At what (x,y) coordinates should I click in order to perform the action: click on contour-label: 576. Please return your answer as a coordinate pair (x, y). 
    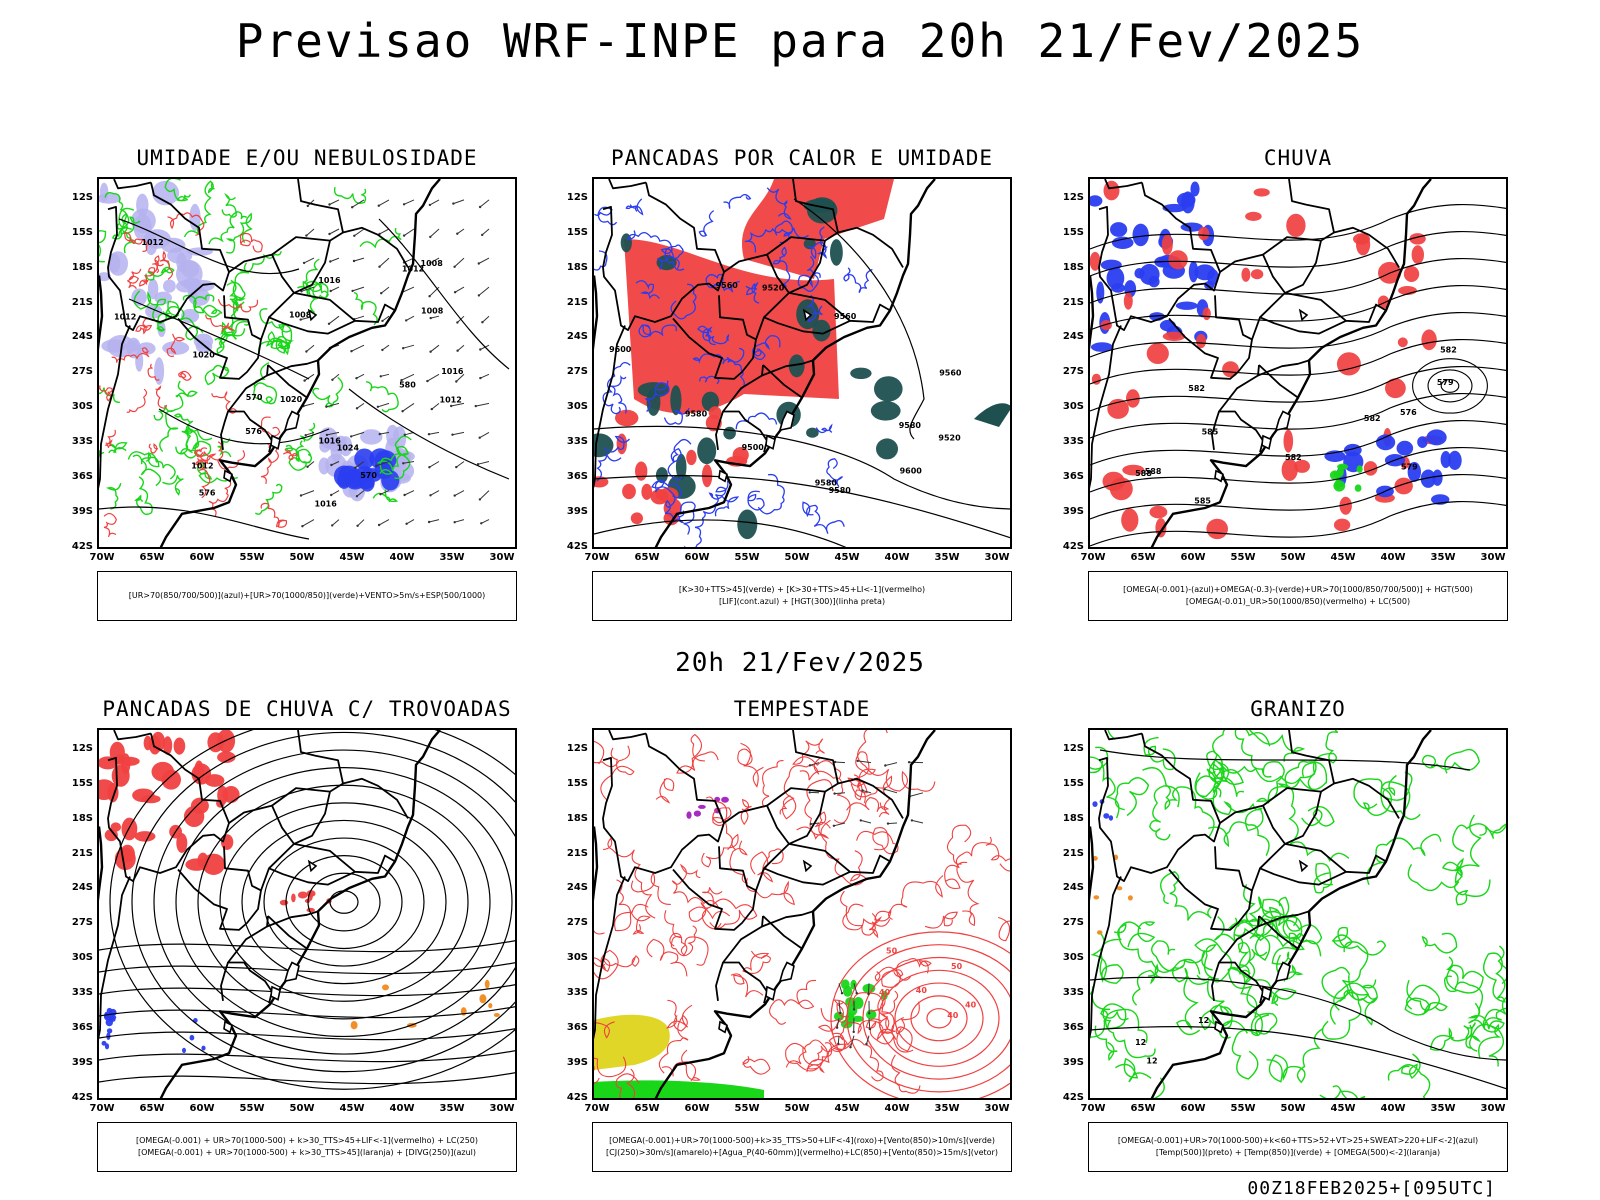
    Looking at the image, I should click on (253, 431).